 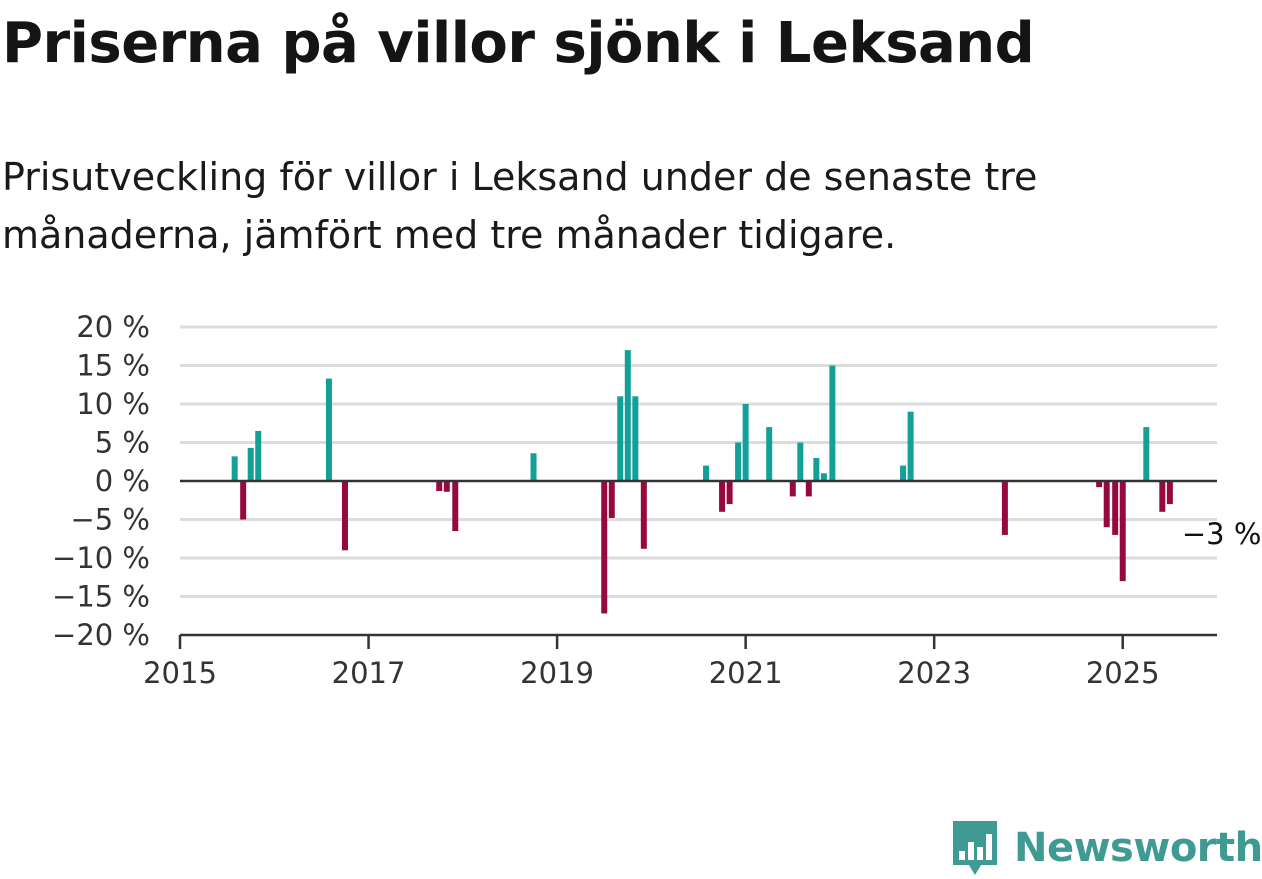 I want to click on y-tick-label: −10 %, so click(x=101, y=558).